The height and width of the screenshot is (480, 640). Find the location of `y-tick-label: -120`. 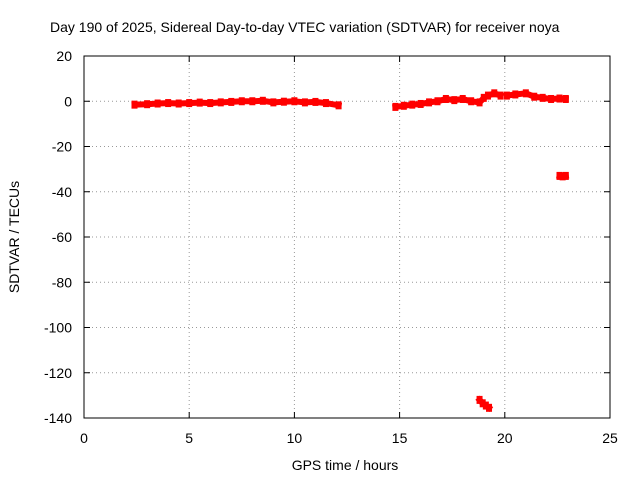

y-tick-label: -120 is located at coordinates (58, 373).